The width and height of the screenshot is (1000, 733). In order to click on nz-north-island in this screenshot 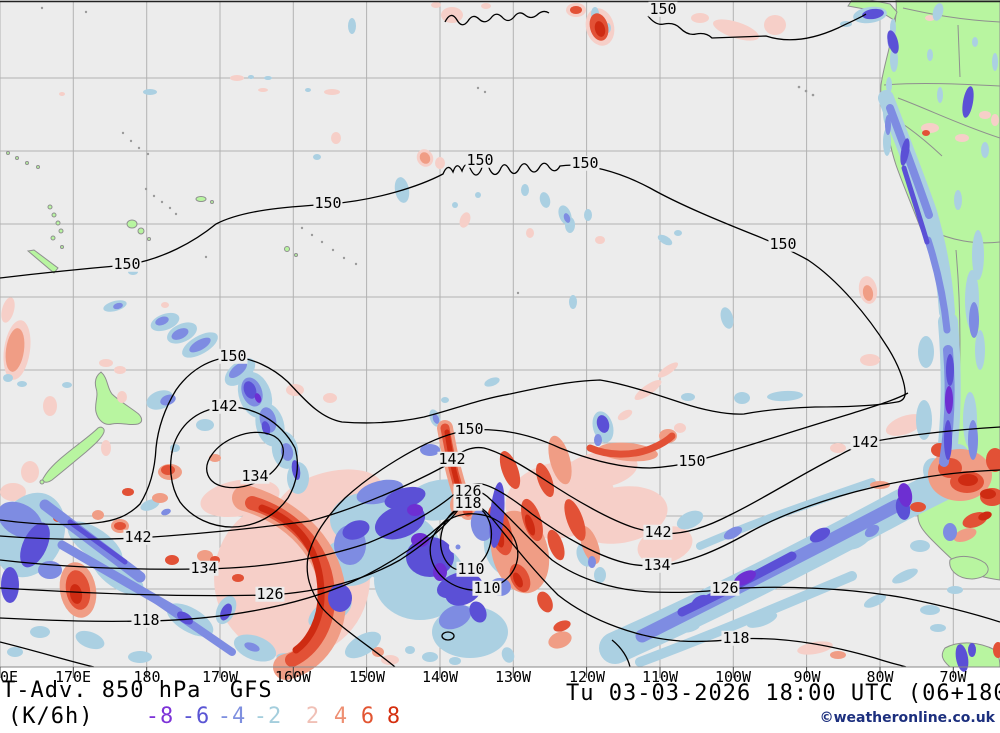, I will do `click(118, 398)`.